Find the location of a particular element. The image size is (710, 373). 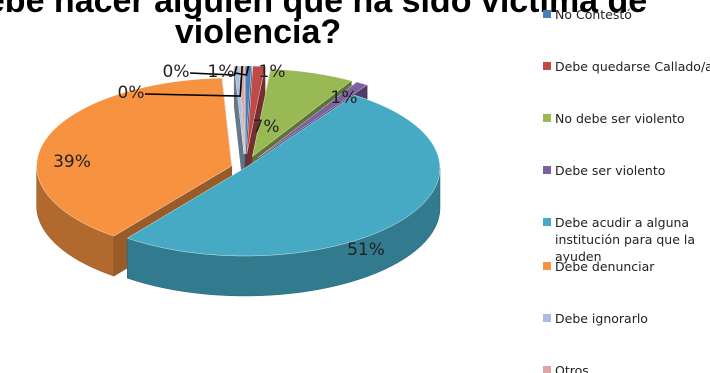

pie-leader-lines is located at coordinates (197, 81).